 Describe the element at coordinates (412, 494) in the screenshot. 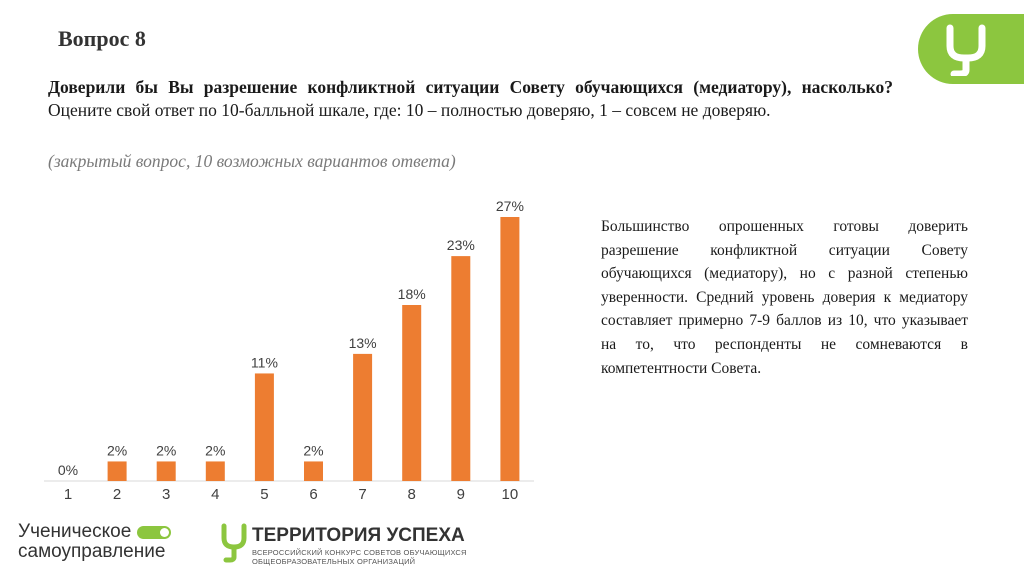

I see `x-tick-8: 8` at that location.